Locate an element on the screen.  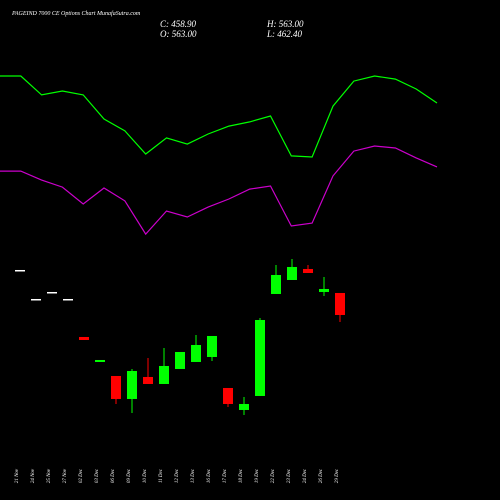
x-tick-label: 19 Dec is located at coordinates (257, 475).